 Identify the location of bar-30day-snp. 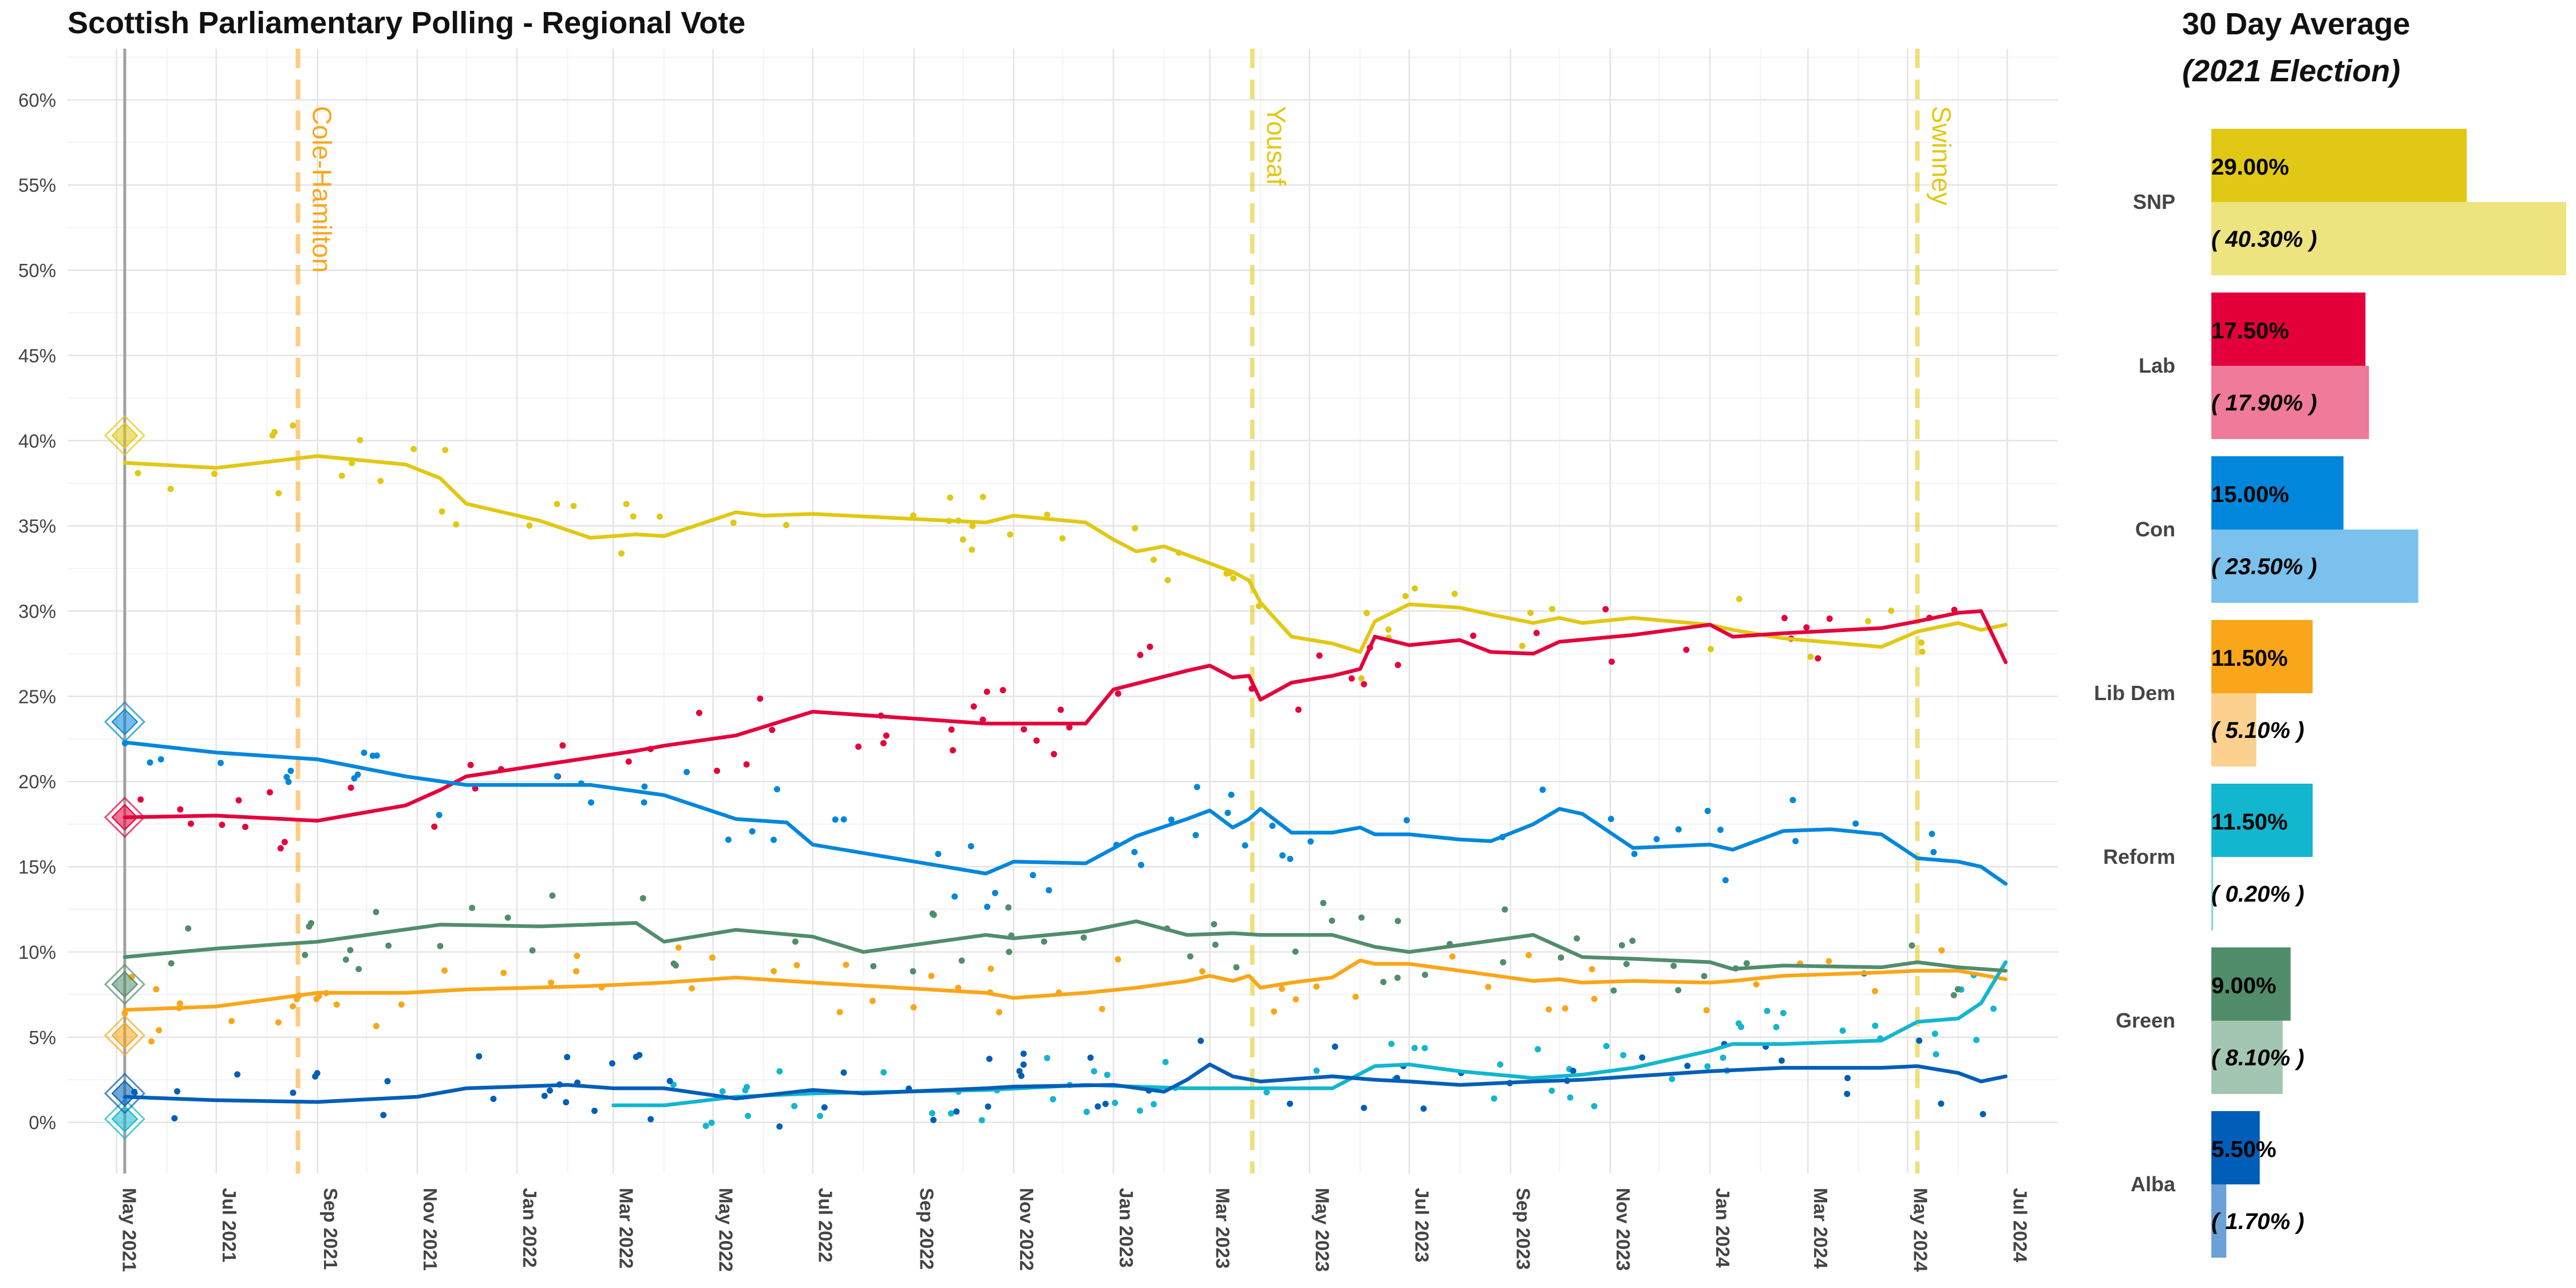
(2339, 165).